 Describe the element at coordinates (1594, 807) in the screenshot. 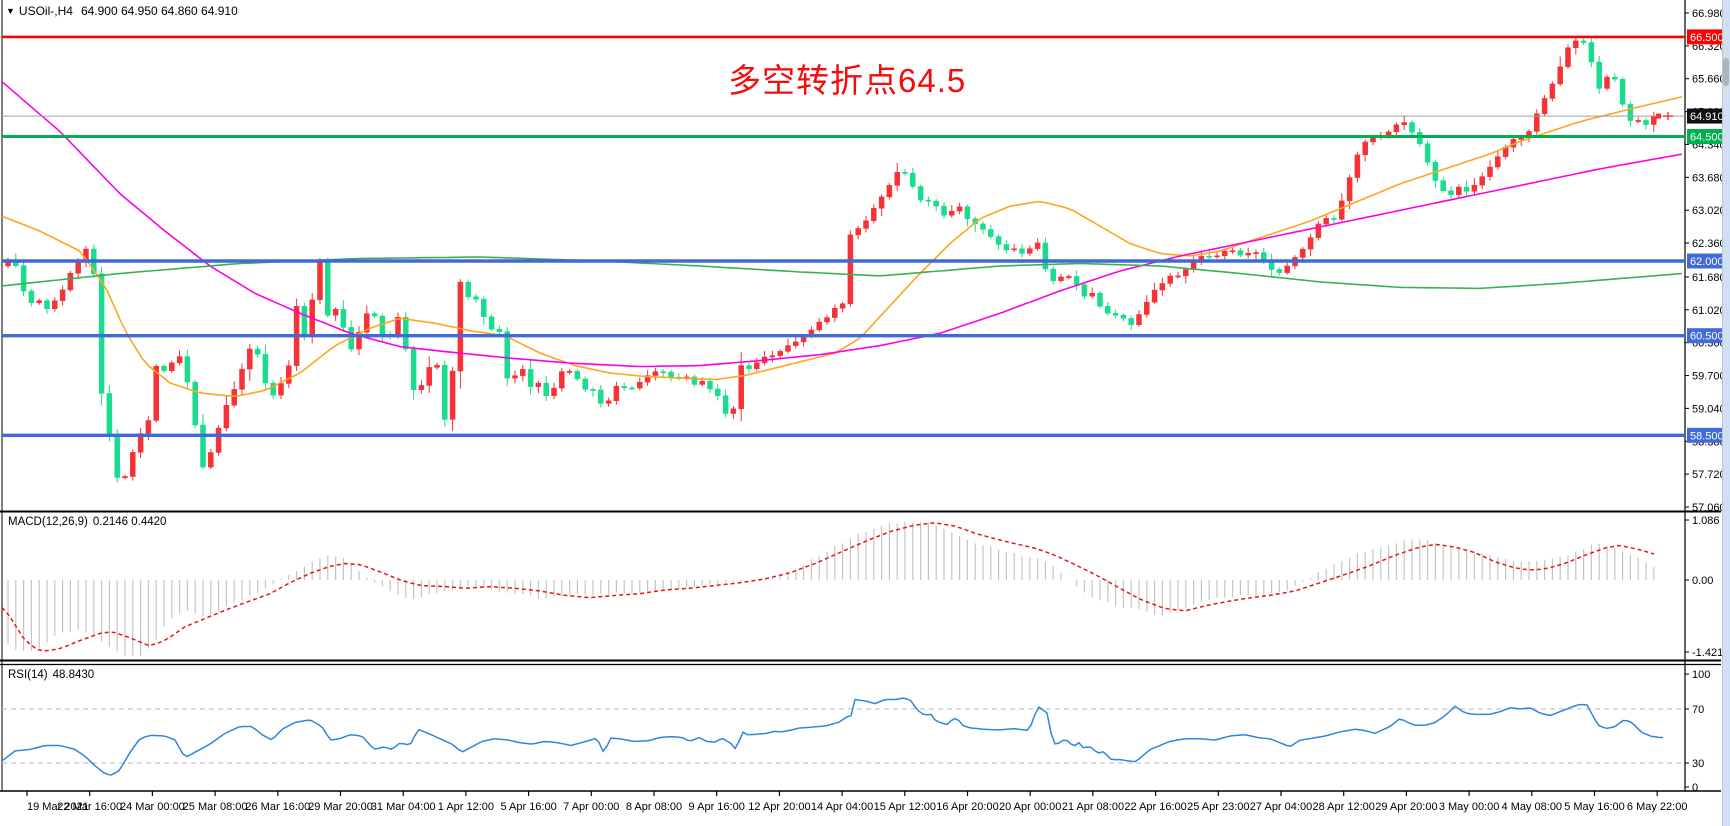

I see `time-tick-label: 5 May 16:00` at that location.